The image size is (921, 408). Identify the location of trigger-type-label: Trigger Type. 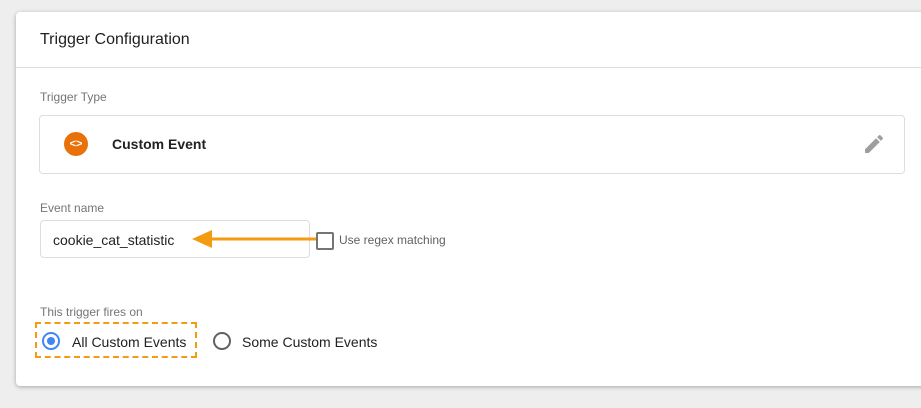
(73, 97).